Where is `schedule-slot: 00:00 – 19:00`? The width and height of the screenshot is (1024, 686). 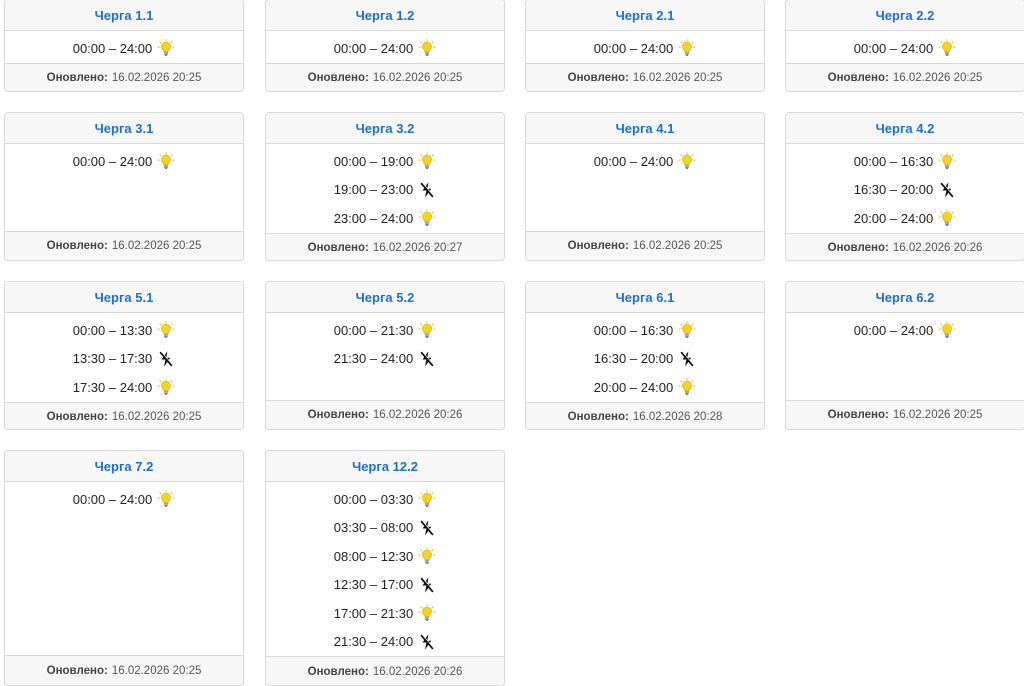 schedule-slot: 00:00 – 19:00 is located at coordinates (385, 161).